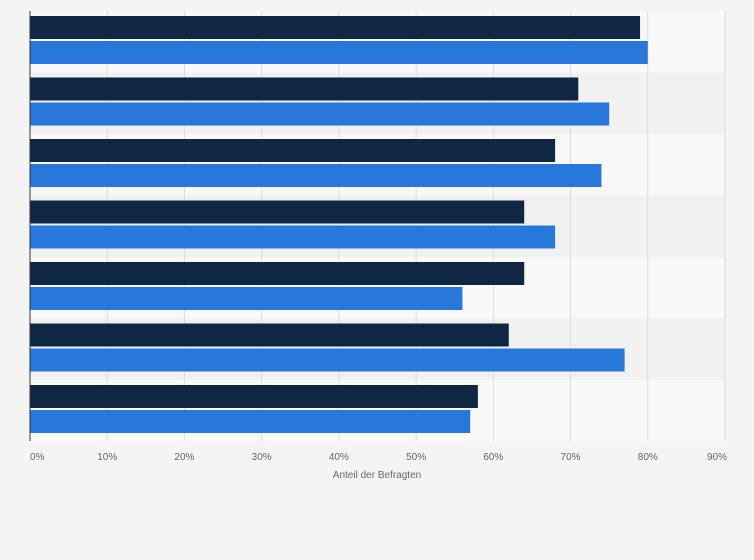 The height and width of the screenshot is (560, 754). Describe the element at coordinates (416, 457) in the screenshot. I see `x-tick-label: 50%` at that location.